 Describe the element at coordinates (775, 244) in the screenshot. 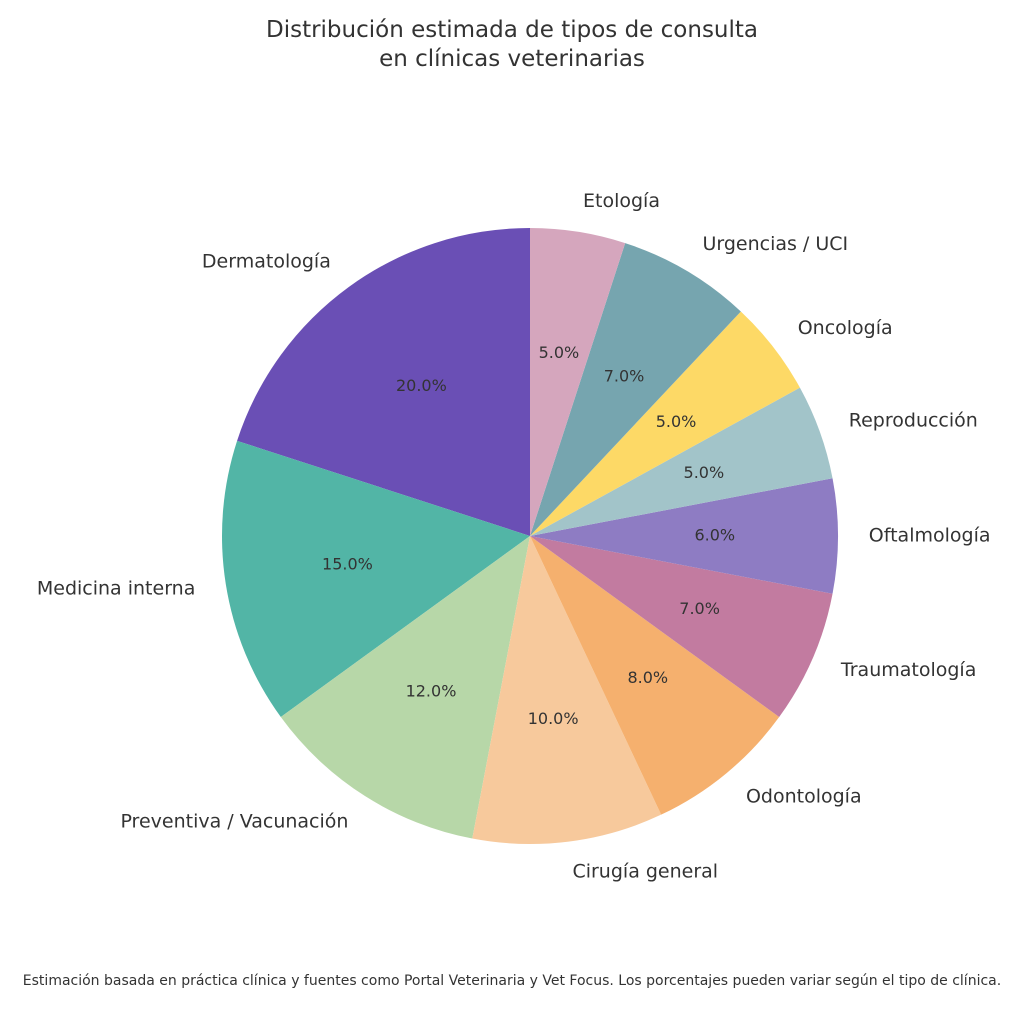

I see `slice-label: Urgencias / UCI` at that location.